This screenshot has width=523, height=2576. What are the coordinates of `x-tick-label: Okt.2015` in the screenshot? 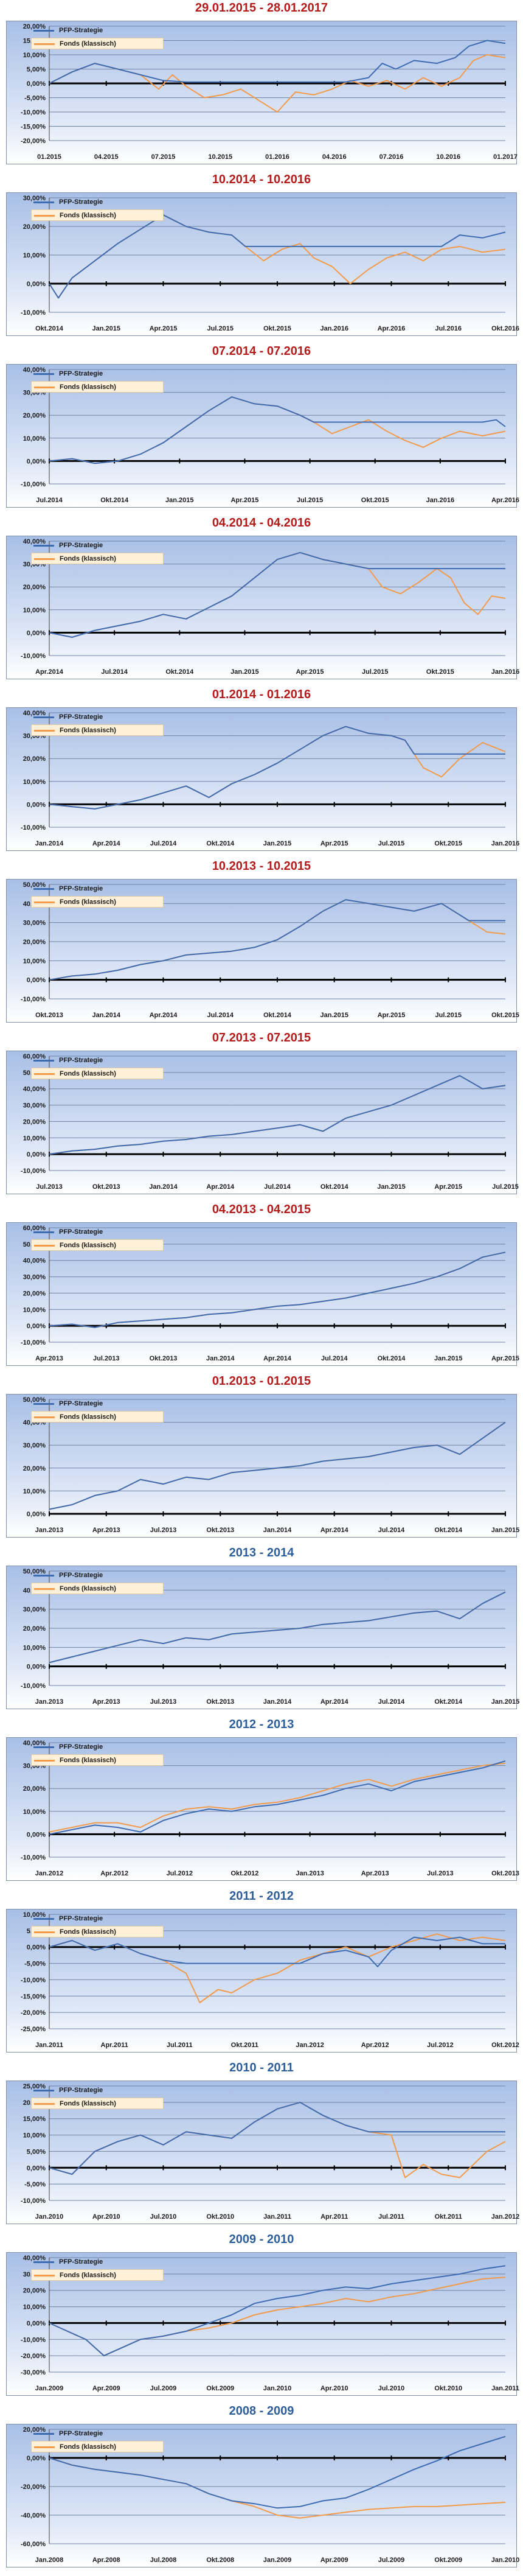 It's located at (375, 501).